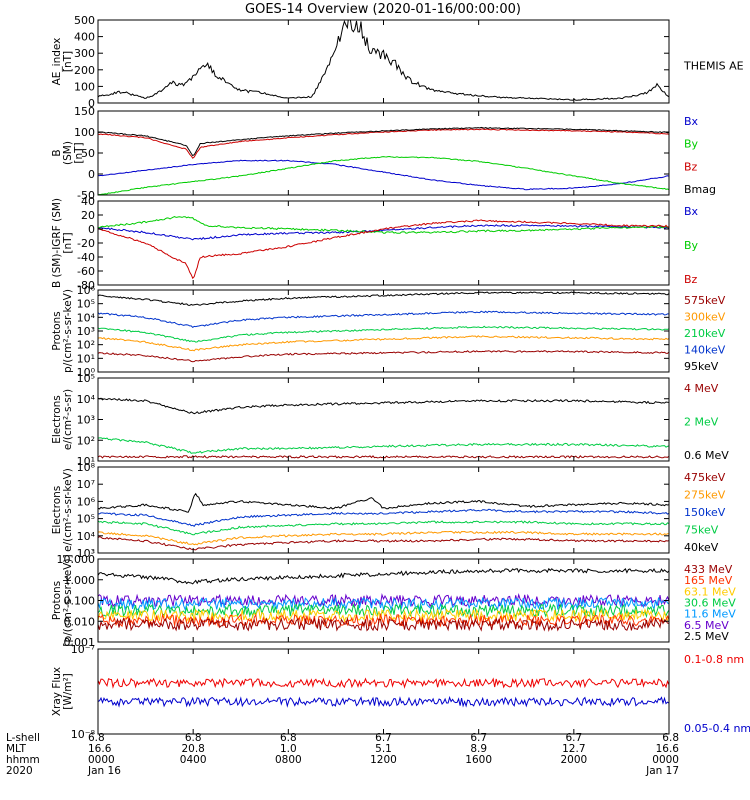 This screenshot has height=800, width=750. Describe the element at coordinates (701, 530) in the screenshot. I see `legend-entry: 75keV` at that location.